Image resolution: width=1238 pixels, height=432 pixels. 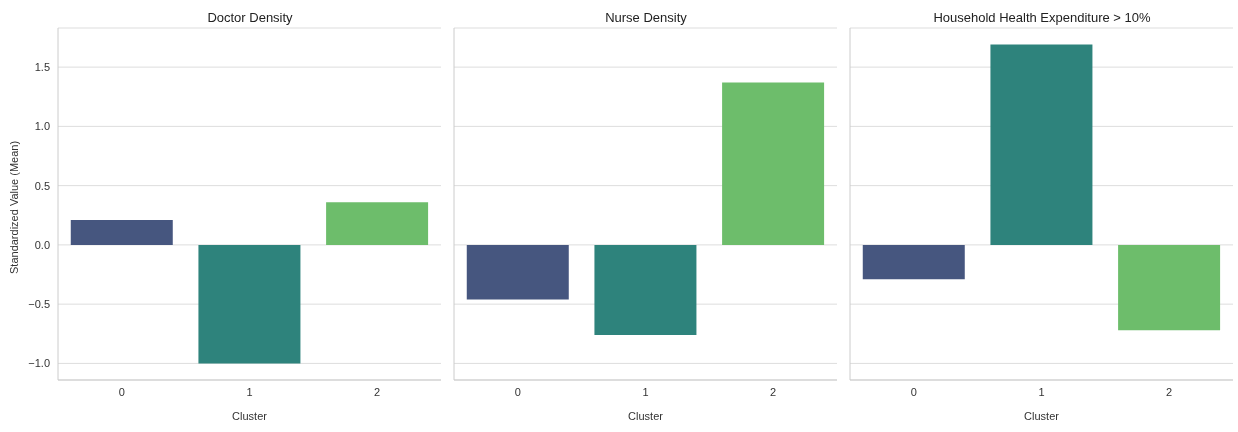 What do you see at coordinates (646, 17) in the screenshot?
I see `chart-title: Nurse Density` at bounding box center [646, 17].